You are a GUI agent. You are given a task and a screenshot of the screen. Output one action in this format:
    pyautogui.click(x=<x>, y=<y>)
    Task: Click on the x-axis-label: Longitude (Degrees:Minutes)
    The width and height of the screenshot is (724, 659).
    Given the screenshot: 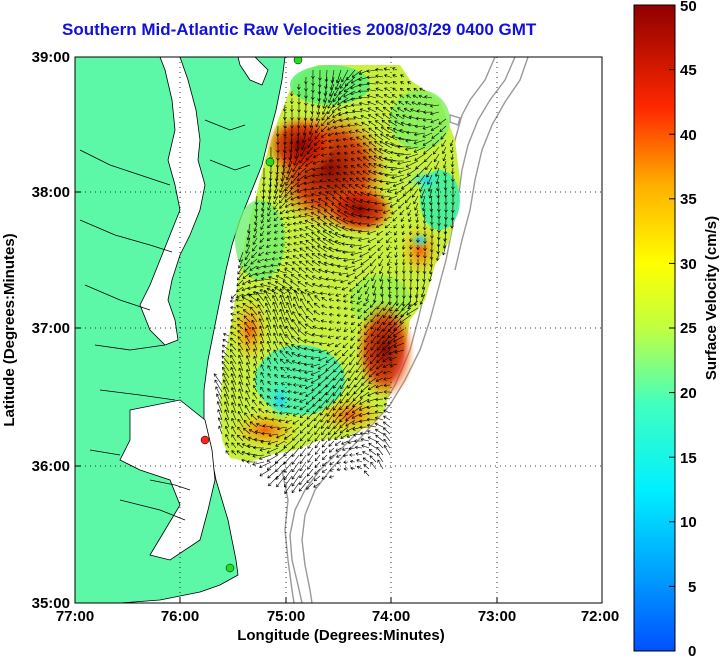 What is the action you would take?
    pyautogui.click(x=341, y=635)
    